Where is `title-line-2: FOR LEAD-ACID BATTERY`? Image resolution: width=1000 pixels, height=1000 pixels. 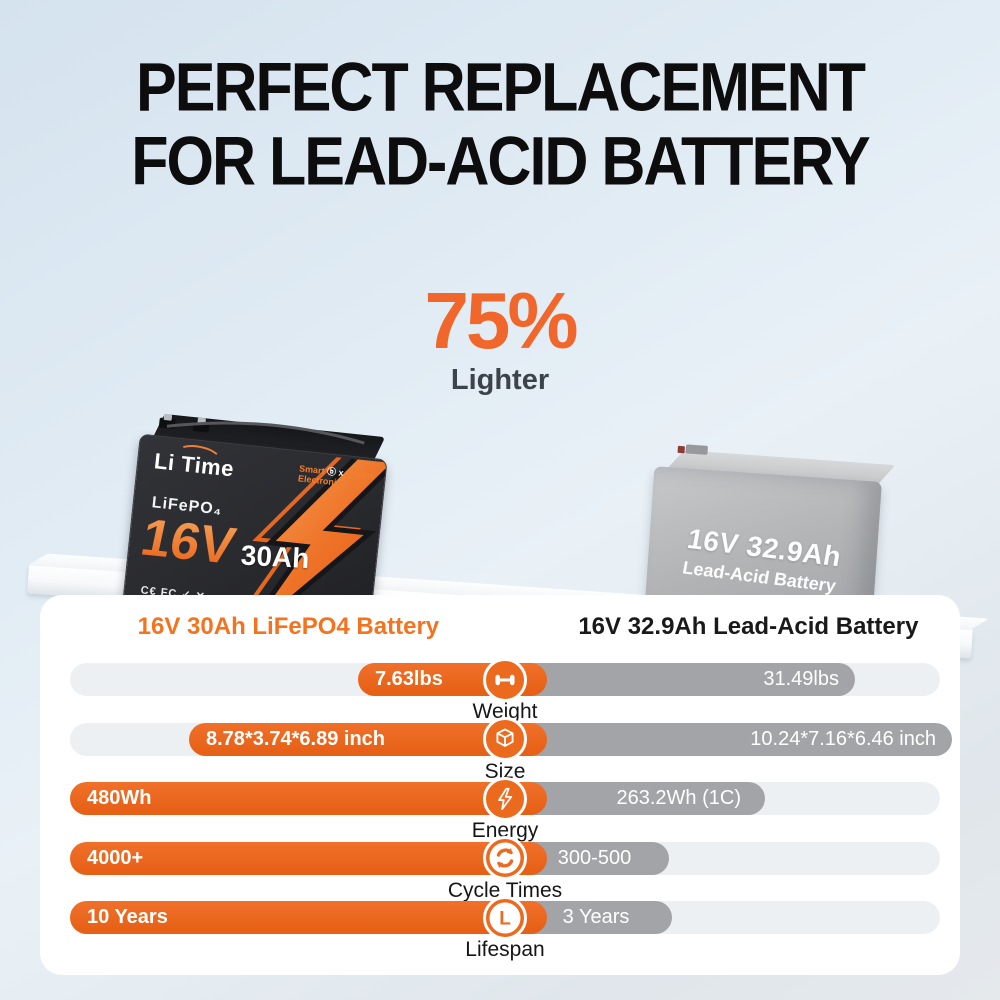
title-line-2: FOR LEAD-ACID BATTERY is located at coordinates (500, 161).